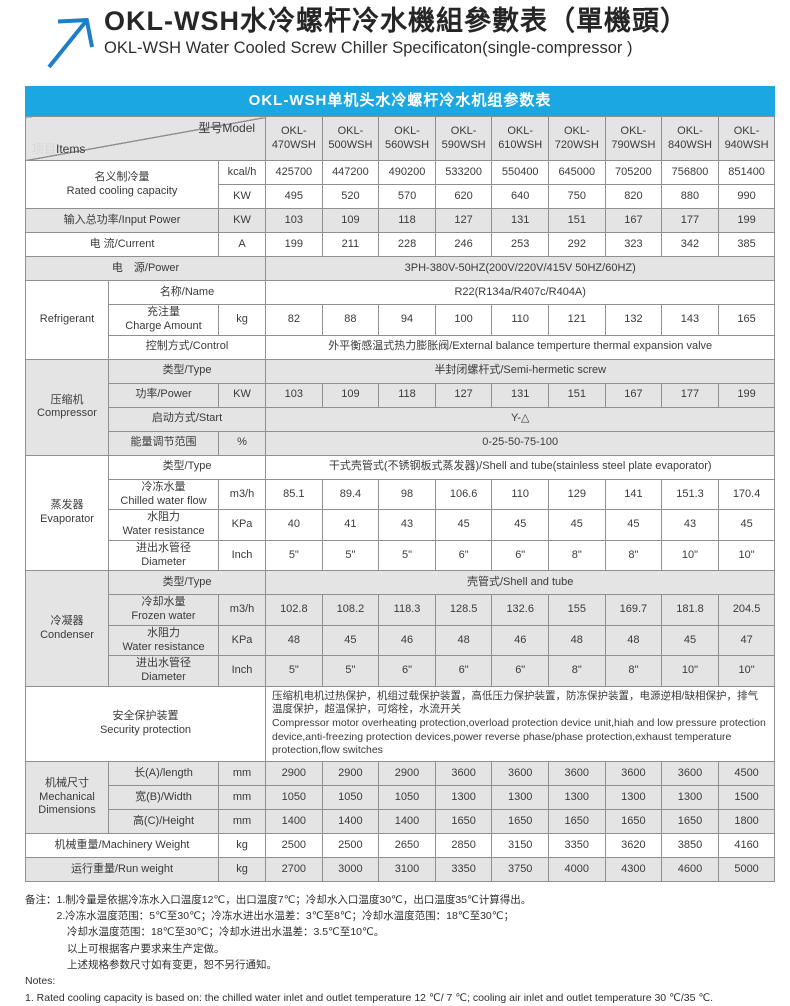 The image size is (790, 1006). Describe the element at coordinates (690, 494) in the screenshot. I see `value-cell: 151.3` at that location.